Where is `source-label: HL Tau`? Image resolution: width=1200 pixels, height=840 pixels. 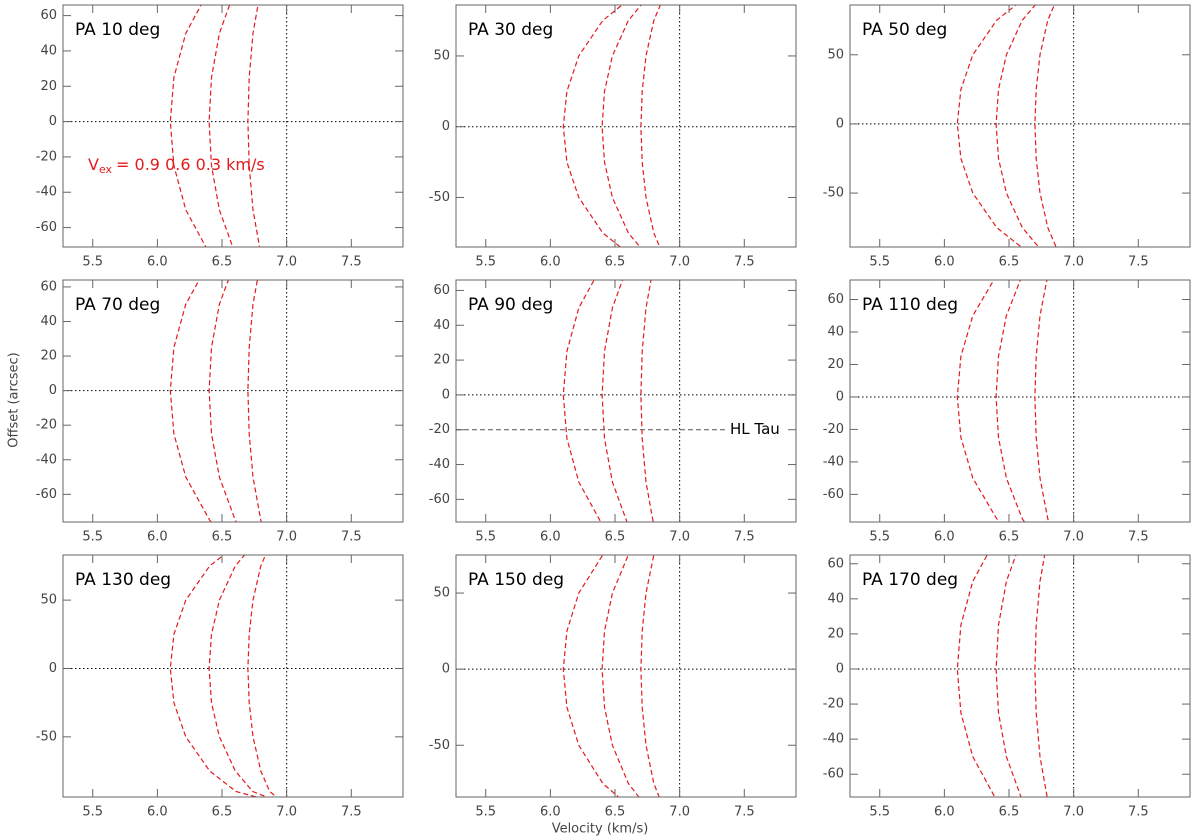 source-label: HL Tau is located at coordinates (755, 429).